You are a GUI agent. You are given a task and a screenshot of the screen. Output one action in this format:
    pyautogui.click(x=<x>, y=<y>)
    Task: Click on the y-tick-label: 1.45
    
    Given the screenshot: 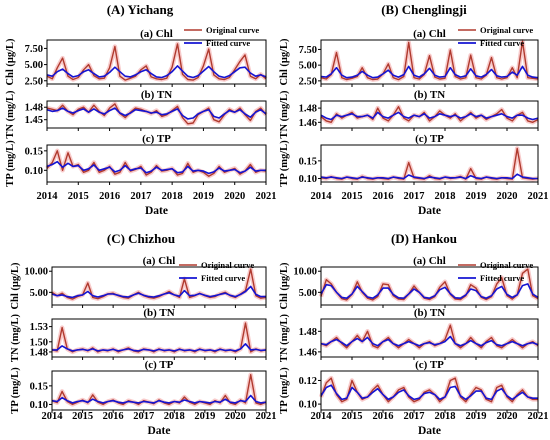 What is the action you would take?
    pyautogui.click(x=34, y=120)
    